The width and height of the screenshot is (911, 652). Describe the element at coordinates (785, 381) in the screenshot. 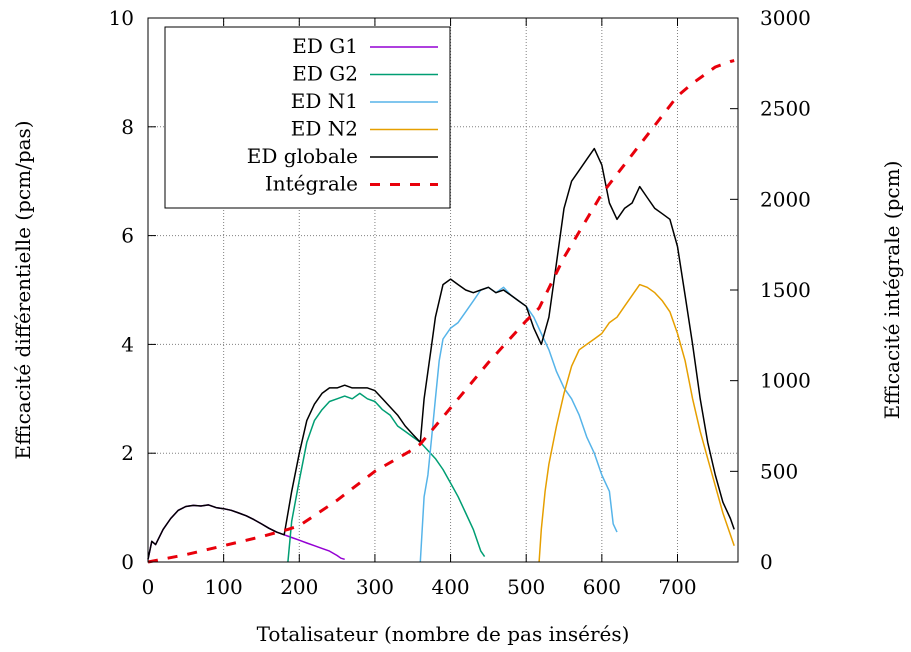

I see `y2-tick-label: 1000` at that location.